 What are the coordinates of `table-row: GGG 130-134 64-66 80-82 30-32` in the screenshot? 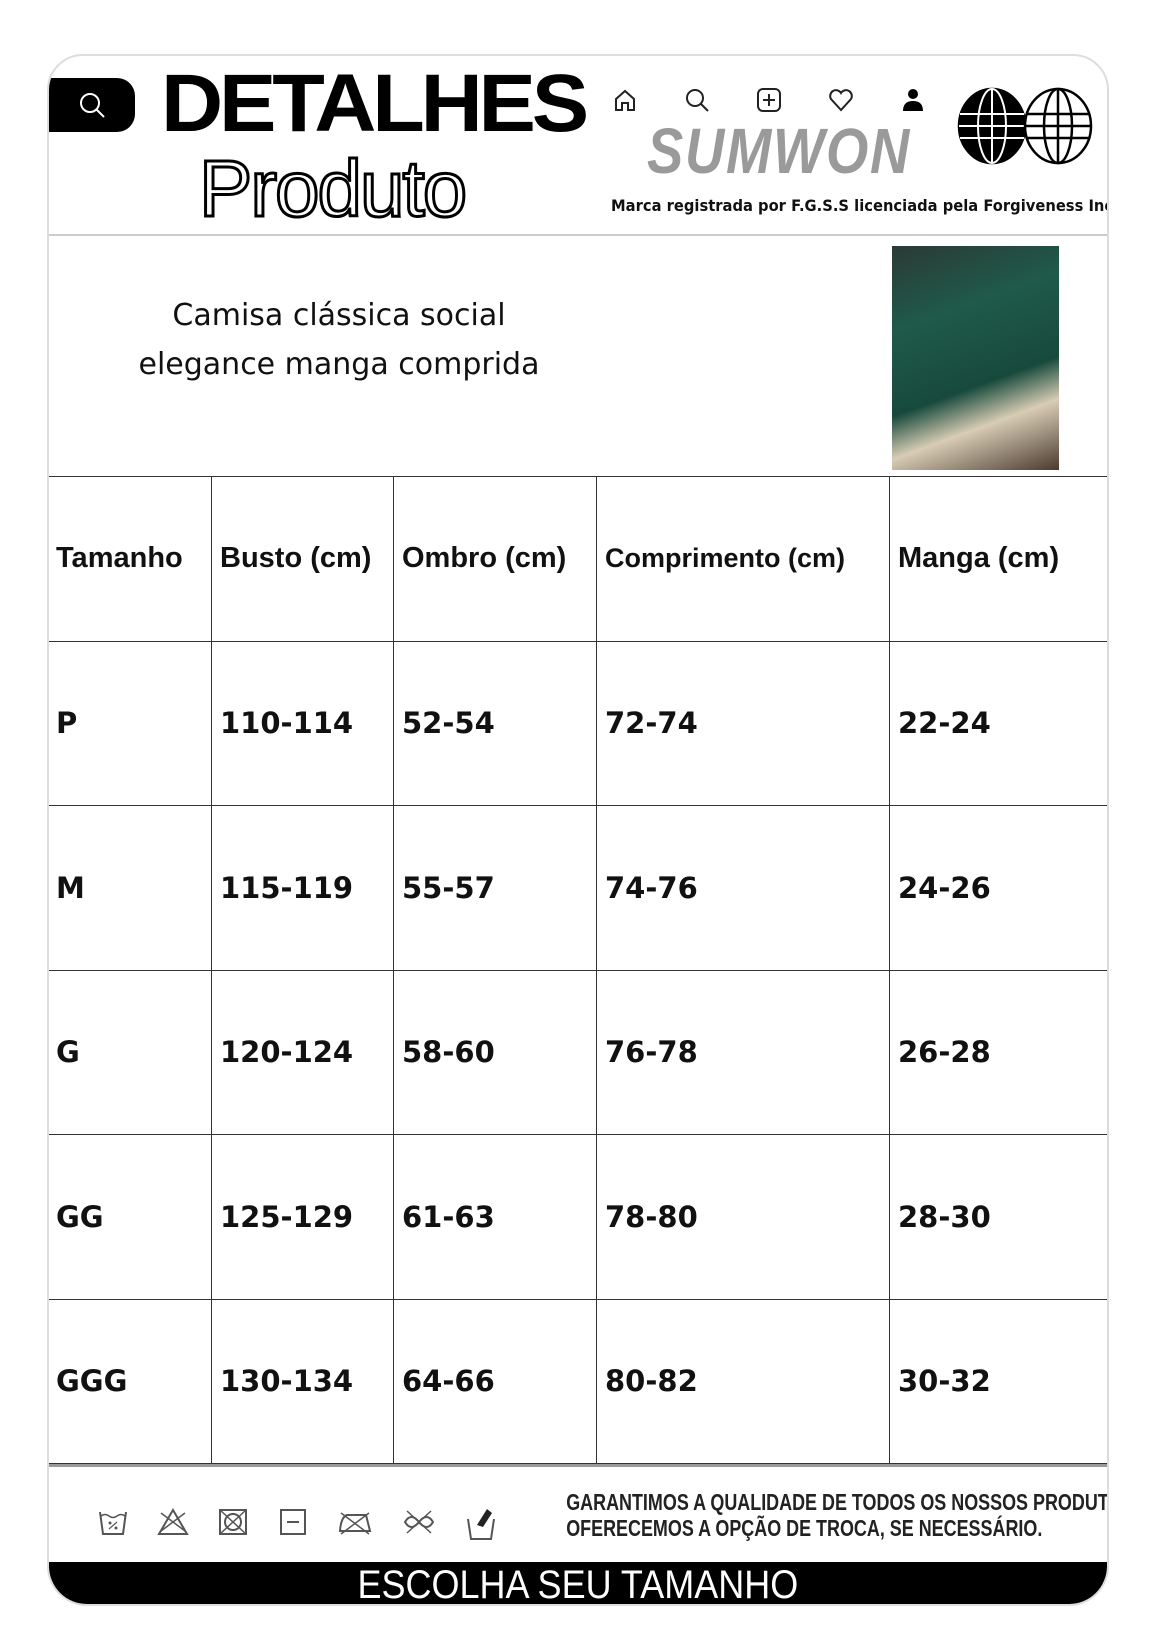 It's located at (578, 1381).